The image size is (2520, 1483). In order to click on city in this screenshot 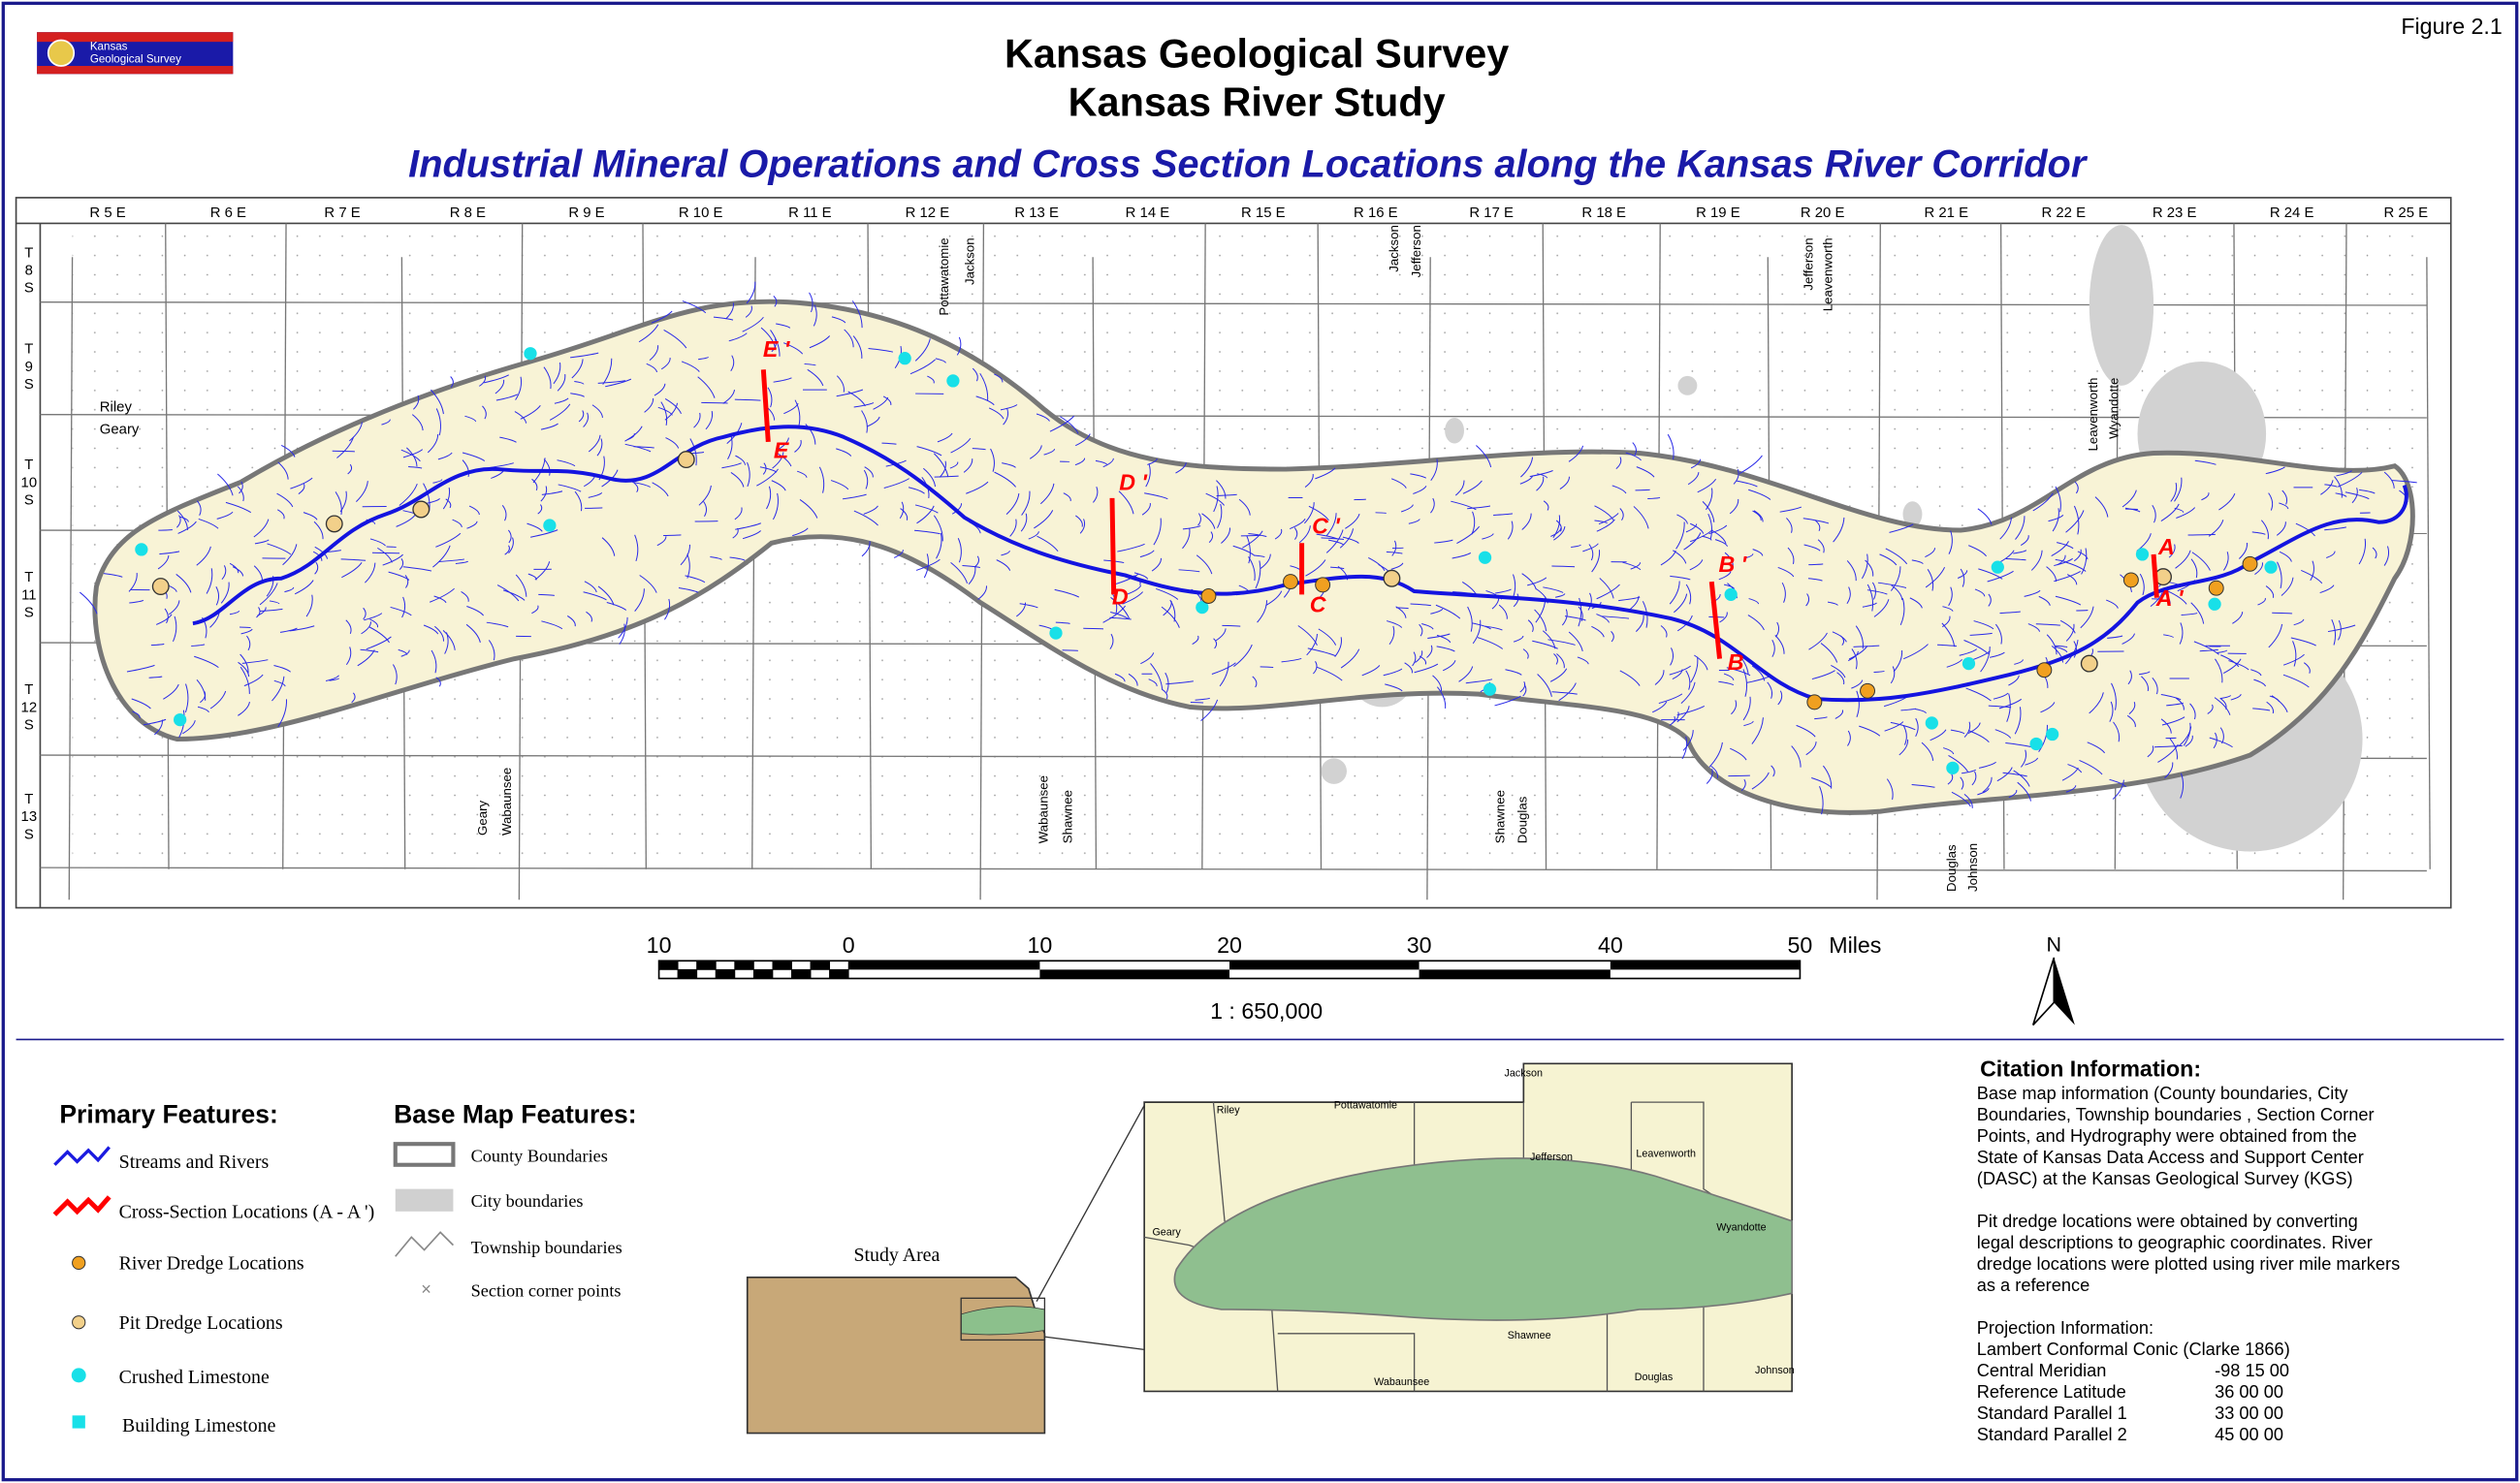, I will do `click(1335, 771)`.